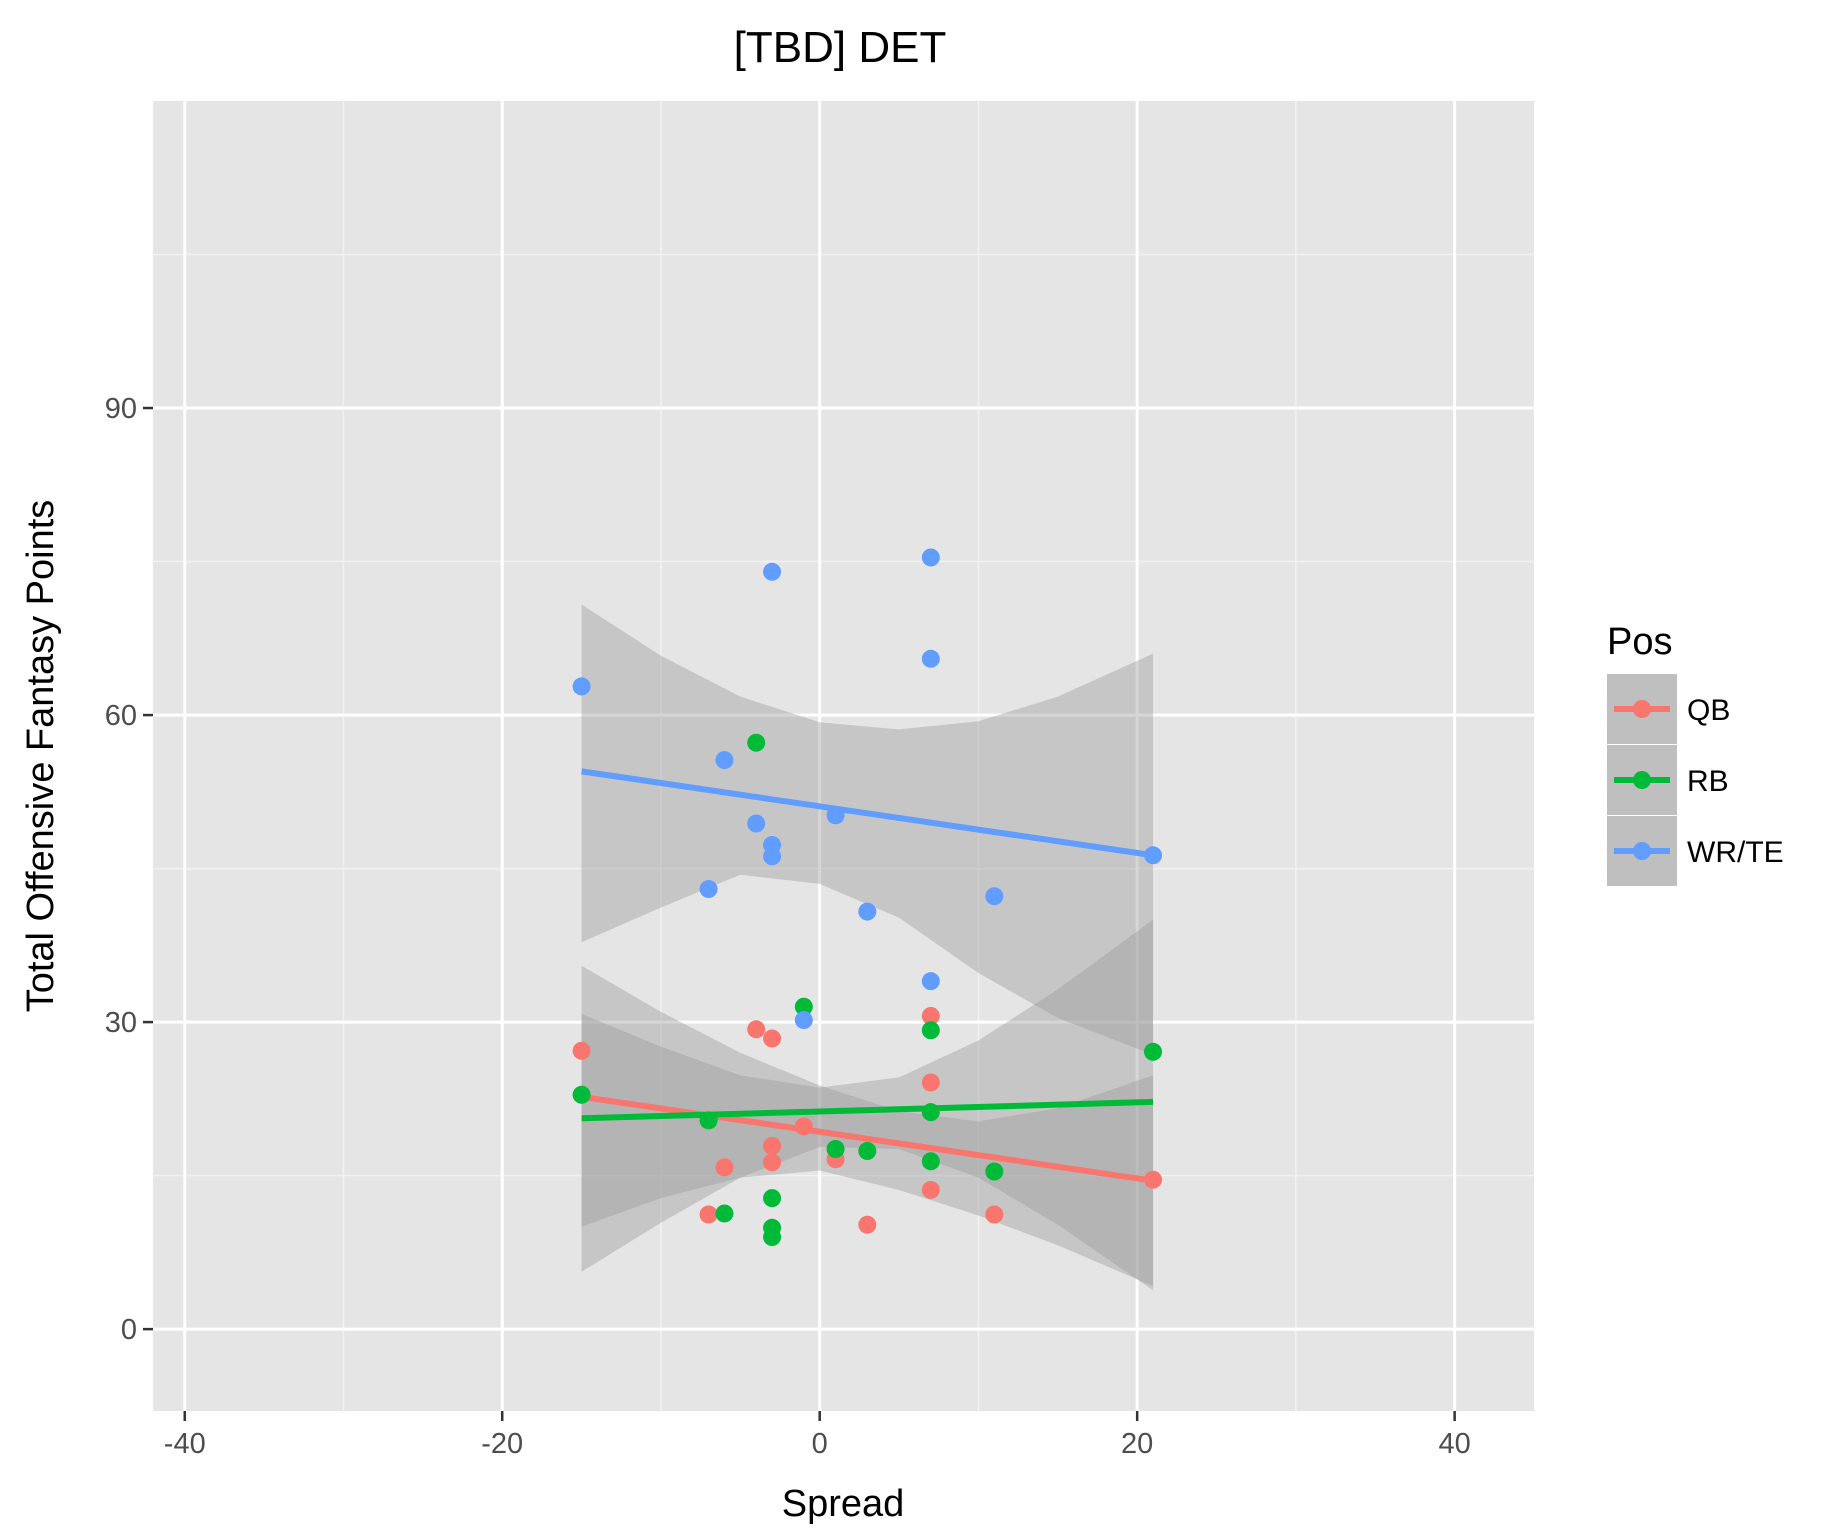 Image resolution: width=1833 pixels, height=1533 pixels. Describe the element at coordinates (121, 409) in the screenshot. I see `y-tick-label: 90` at that location.